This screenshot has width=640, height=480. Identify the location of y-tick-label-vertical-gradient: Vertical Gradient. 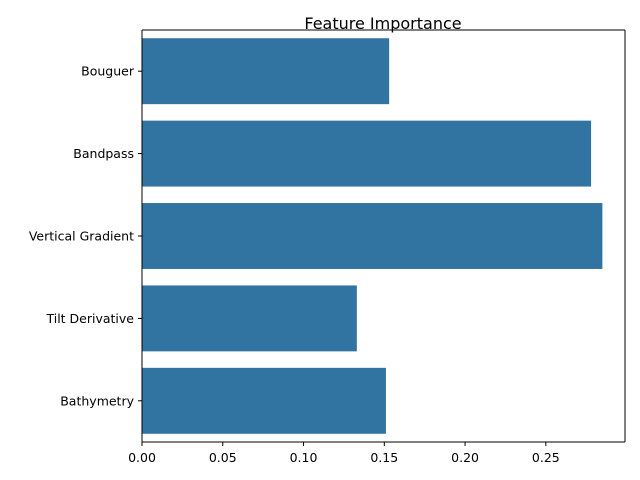
(81, 236).